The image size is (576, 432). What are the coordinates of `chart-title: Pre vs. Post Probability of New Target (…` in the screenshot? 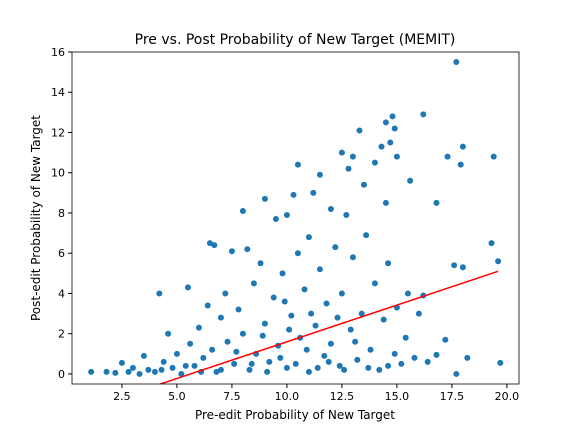 It's located at (295, 40).